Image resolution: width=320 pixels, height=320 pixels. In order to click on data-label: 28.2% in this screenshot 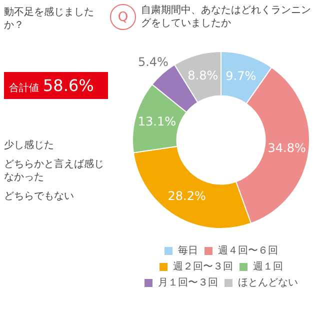, I will do `click(187, 196)`.